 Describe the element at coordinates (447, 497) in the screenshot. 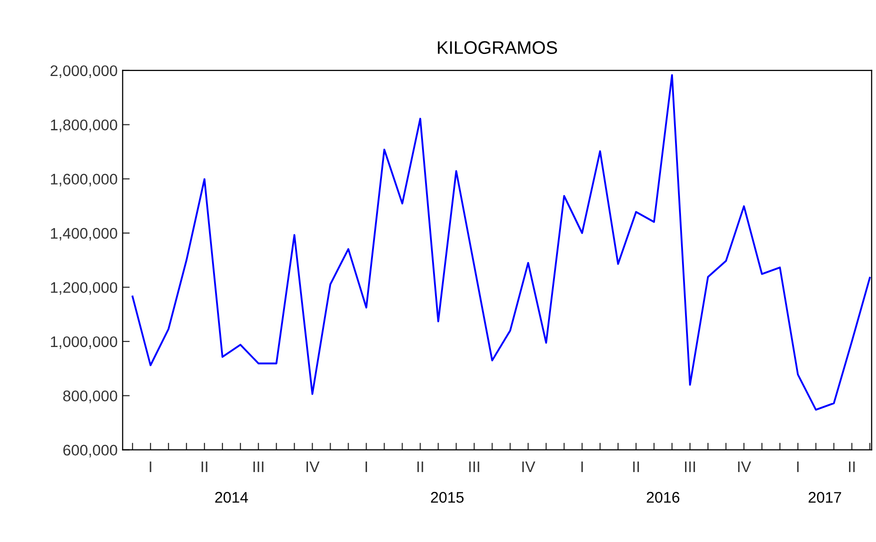

I see `text: 2015` at that location.